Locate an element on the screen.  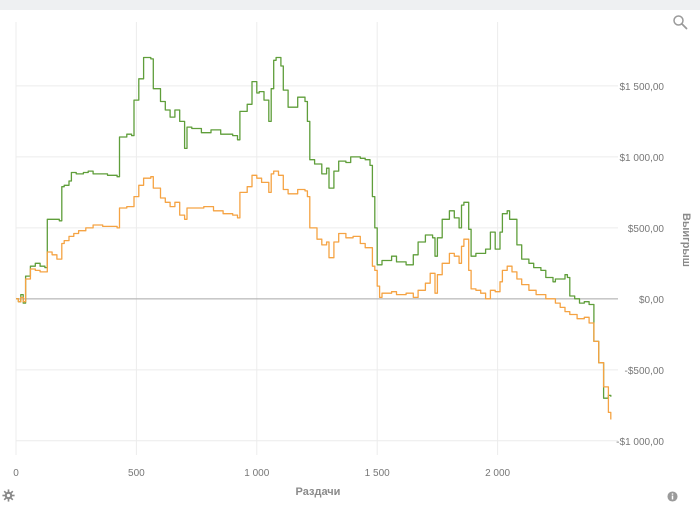
y-tick-label: $500,00 is located at coordinates (646, 229).